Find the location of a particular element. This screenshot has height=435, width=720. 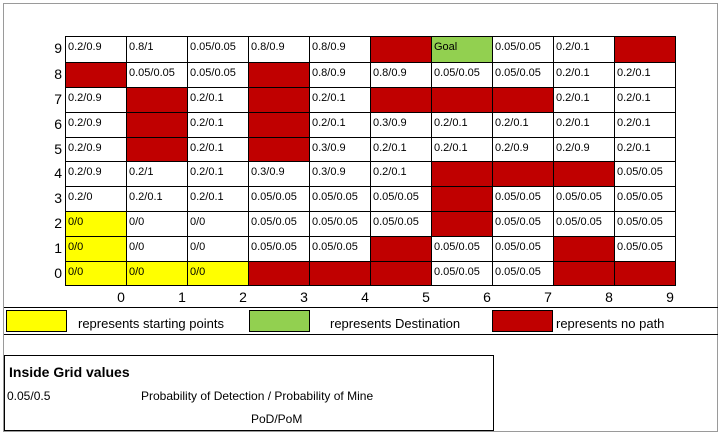

column-label: 6 is located at coordinates (487, 297).